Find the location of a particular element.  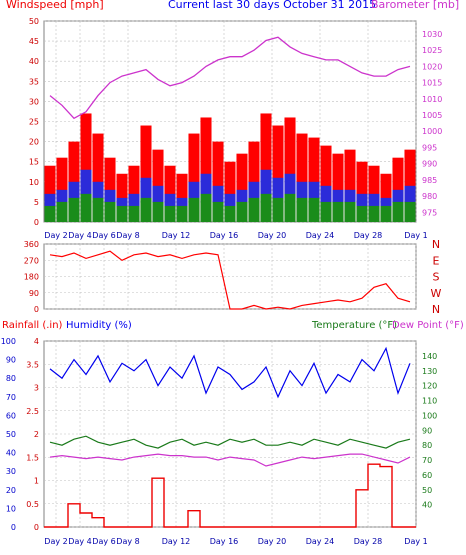

wind-tick-label: 20 is located at coordinates (34, 142).